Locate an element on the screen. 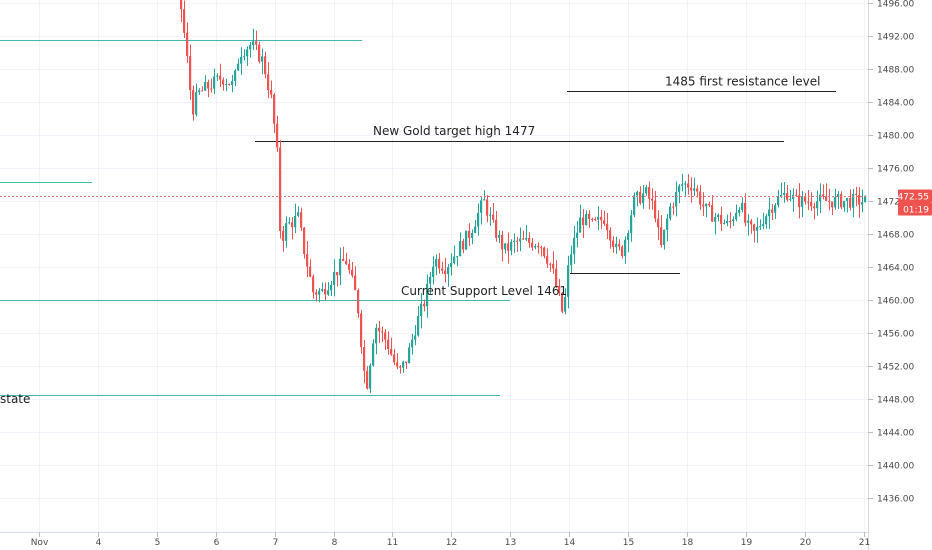  y-tick-label: 1488.00 is located at coordinates (895, 71).